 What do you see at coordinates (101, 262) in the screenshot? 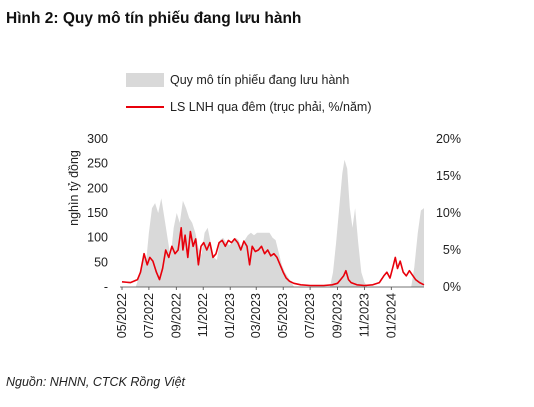
I see `y-left-tick-label: 50` at bounding box center [101, 262].